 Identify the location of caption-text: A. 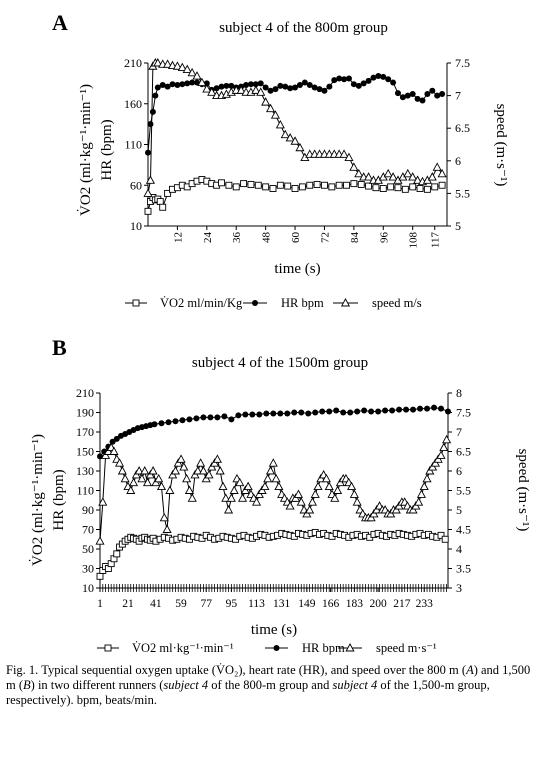
(470, 670).